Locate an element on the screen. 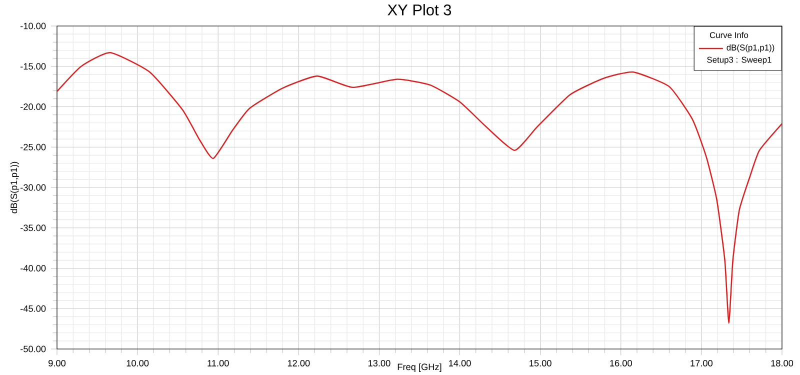 The width and height of the screenshot is (800, 375). x-tick-label: 11.00 is located at coordinates (218, 363).